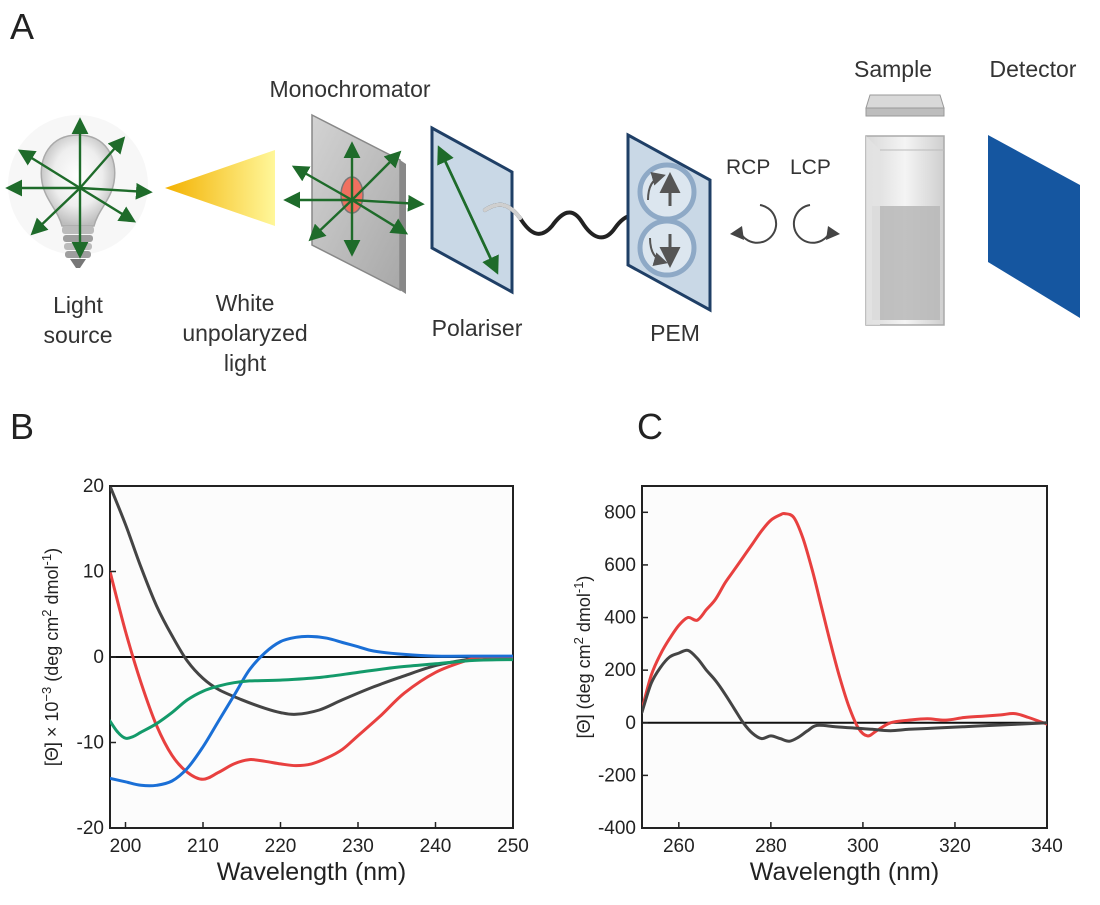 Image resolution: width=1100 pixels, height=905 pixels. What do you see at coordinates (905, 210) in the screenshot?
I see `sample-cuvette` at bounding box center [905, 210].